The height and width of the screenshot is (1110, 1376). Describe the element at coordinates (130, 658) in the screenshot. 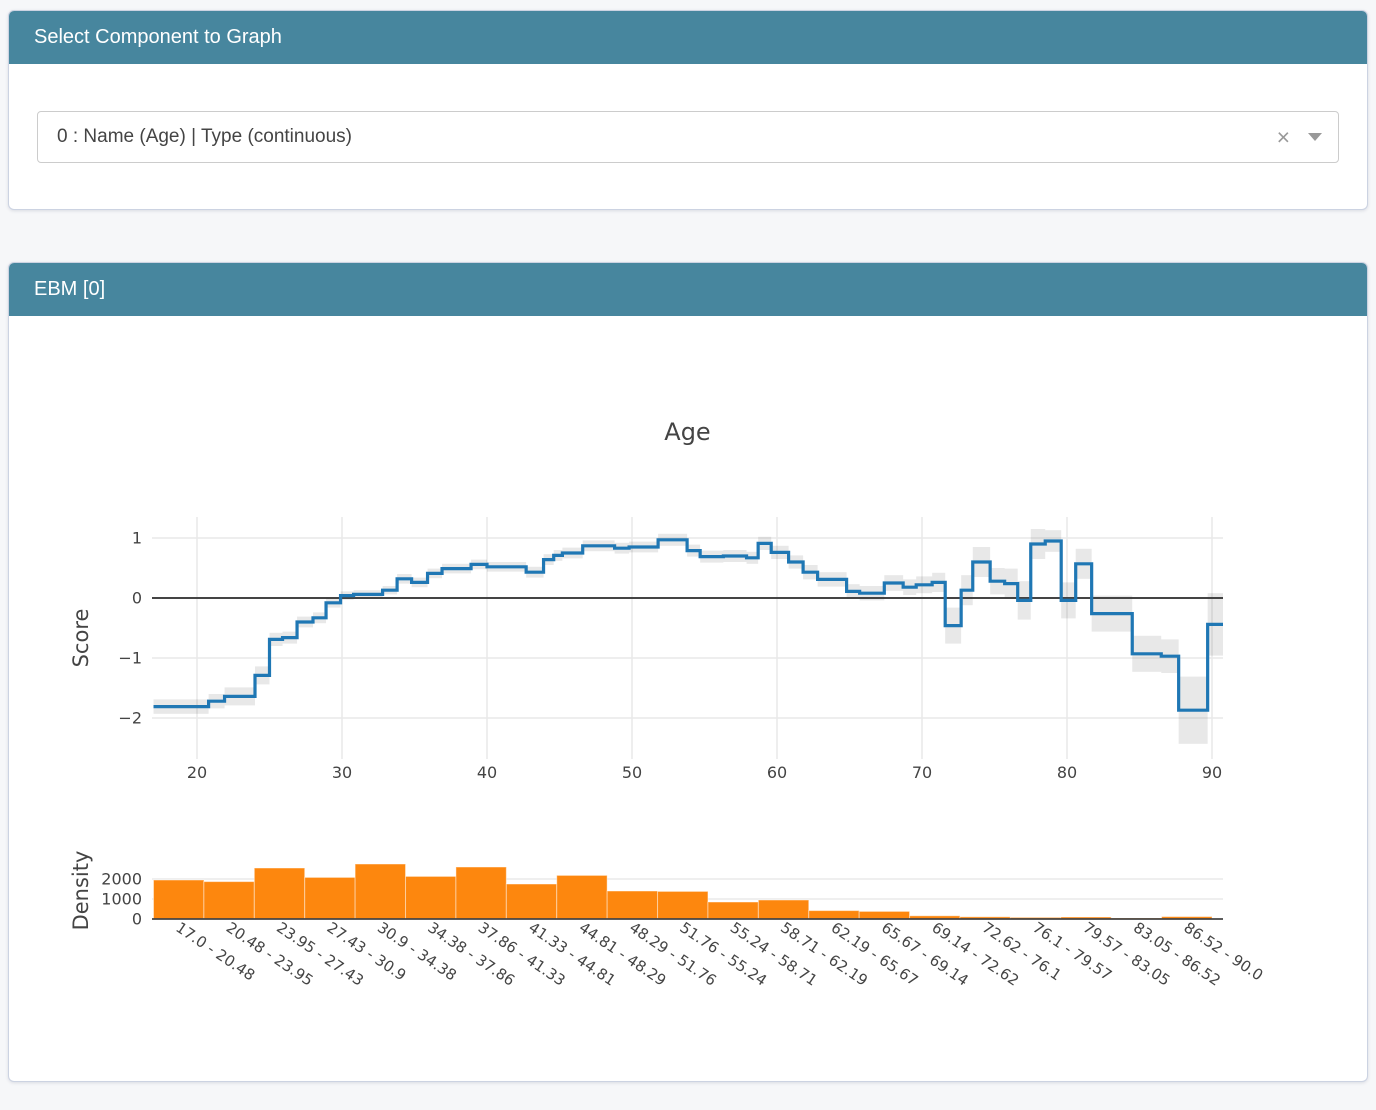

I see `y-tick-label: −1` at that location.